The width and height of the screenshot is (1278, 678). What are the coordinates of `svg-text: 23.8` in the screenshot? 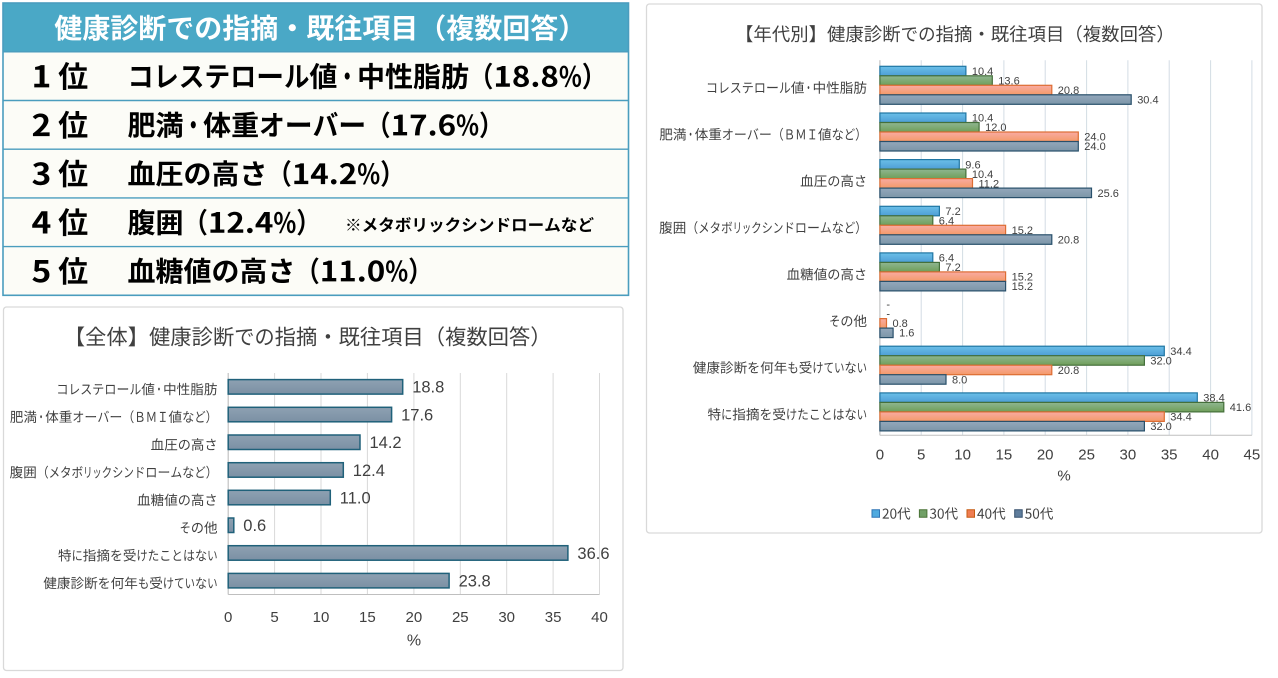 It's located at (475, 582).